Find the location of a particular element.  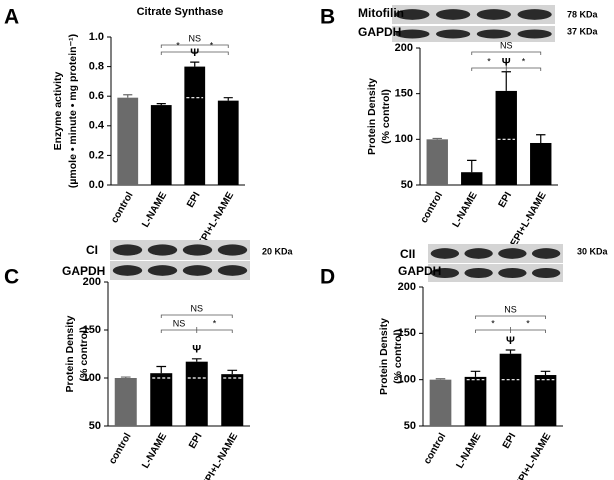

y-tick-label: 0.6 is located at coordinates (96, 96).